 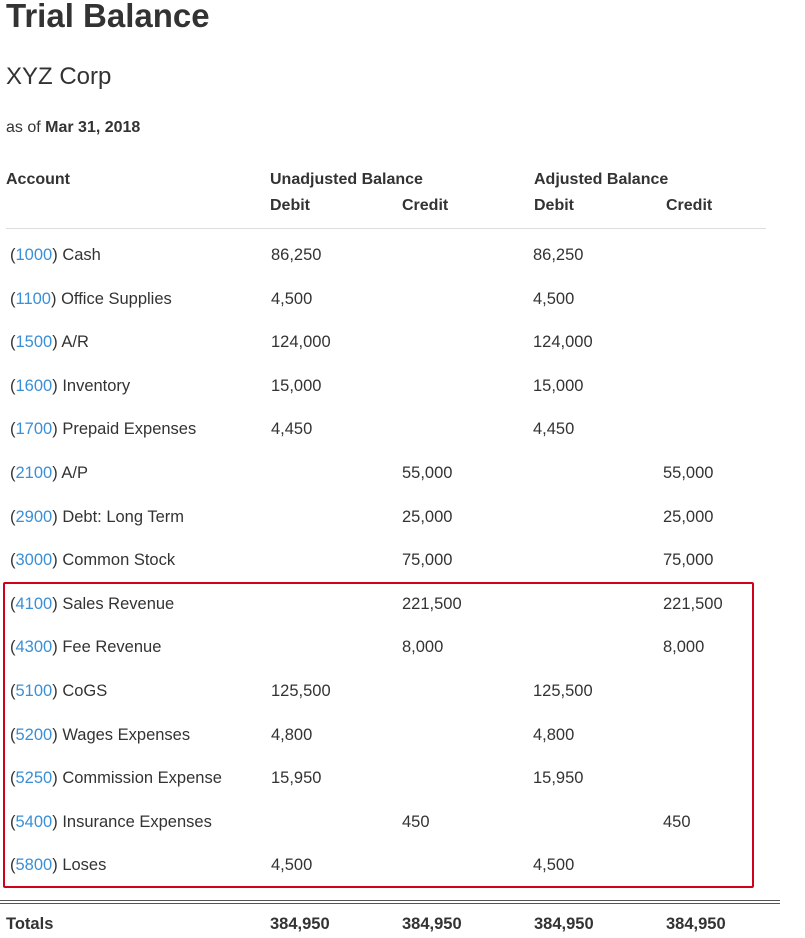 I want to click on account-number-link: 1600, so click(x=34, y=385).